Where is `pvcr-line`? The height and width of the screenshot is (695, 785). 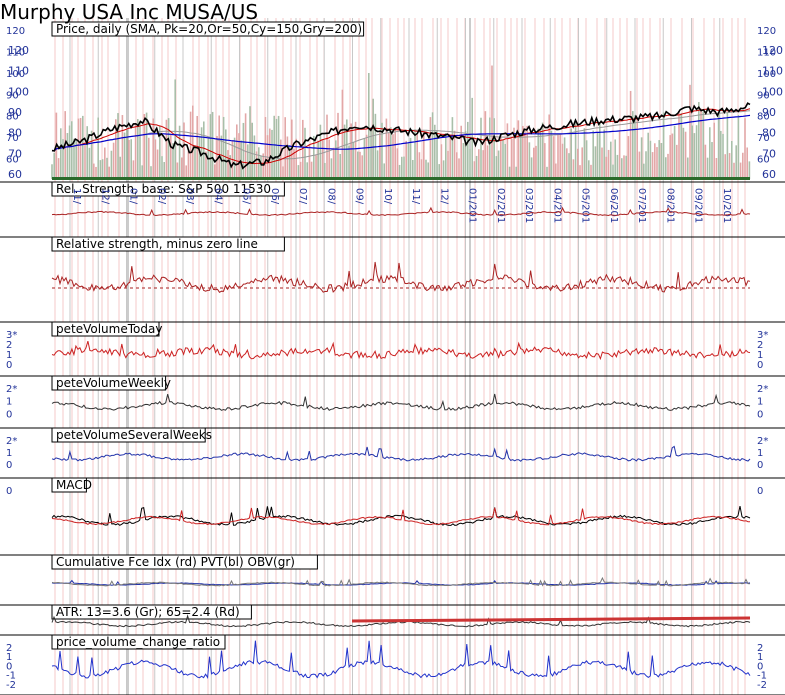
pvcr-line is located at coordinates (401, 660).